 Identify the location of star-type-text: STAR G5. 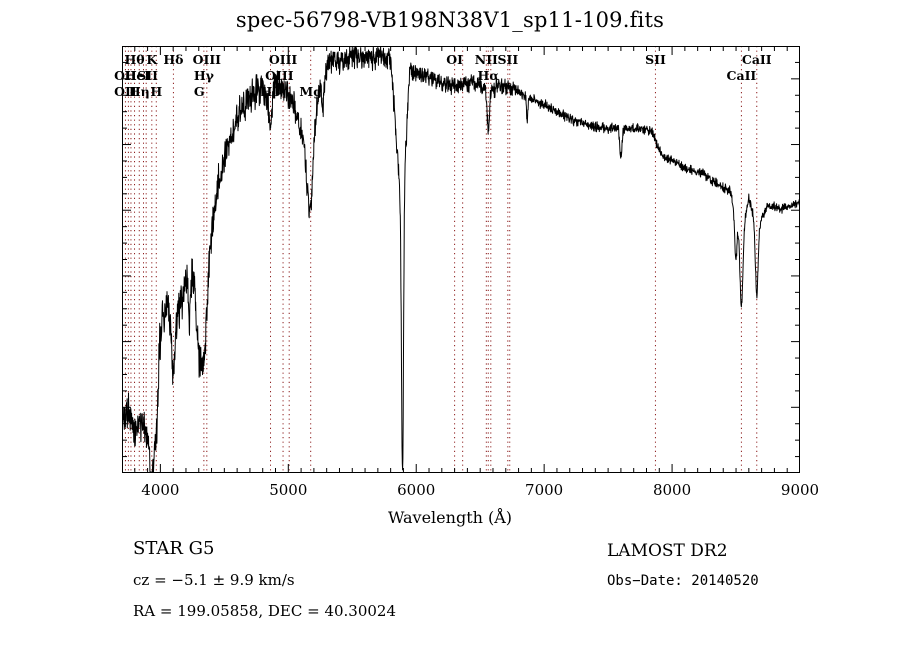
(174, 548).